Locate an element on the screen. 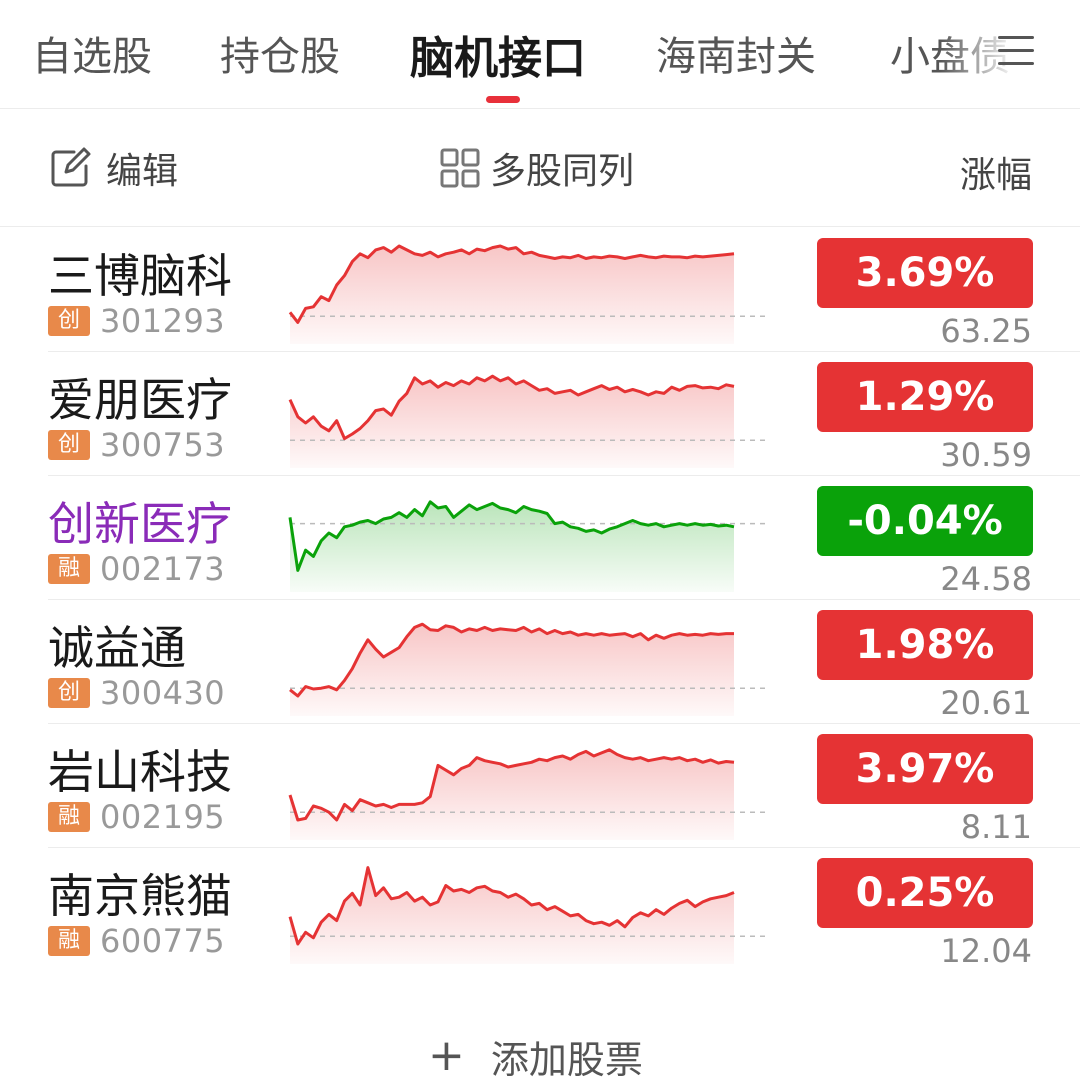 The image size is (1080, 1087). edit-label: 编辑 is located at coordinates (142, 171).